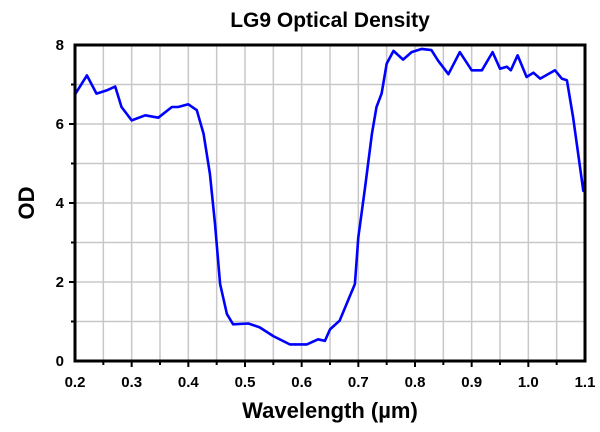 The image size is (600, 432). I want to click on y-tick-label: 4, so click(60, 203).